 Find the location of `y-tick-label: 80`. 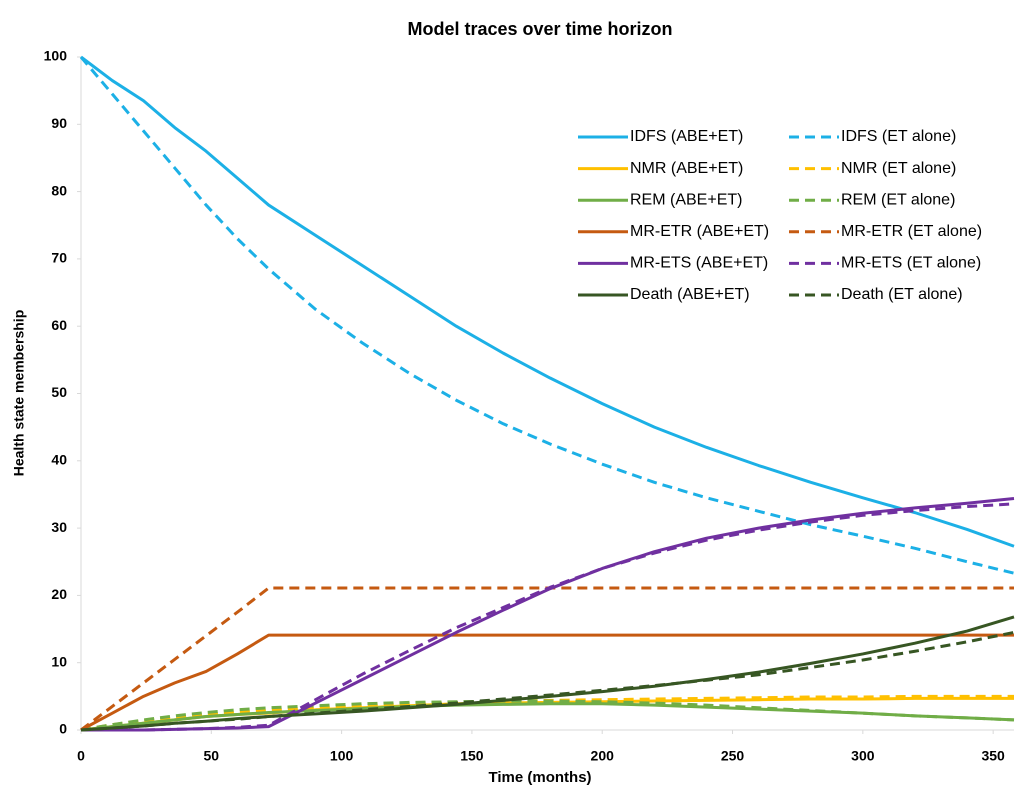

y-tick-label: 80 is located at coordinates (59, 190).